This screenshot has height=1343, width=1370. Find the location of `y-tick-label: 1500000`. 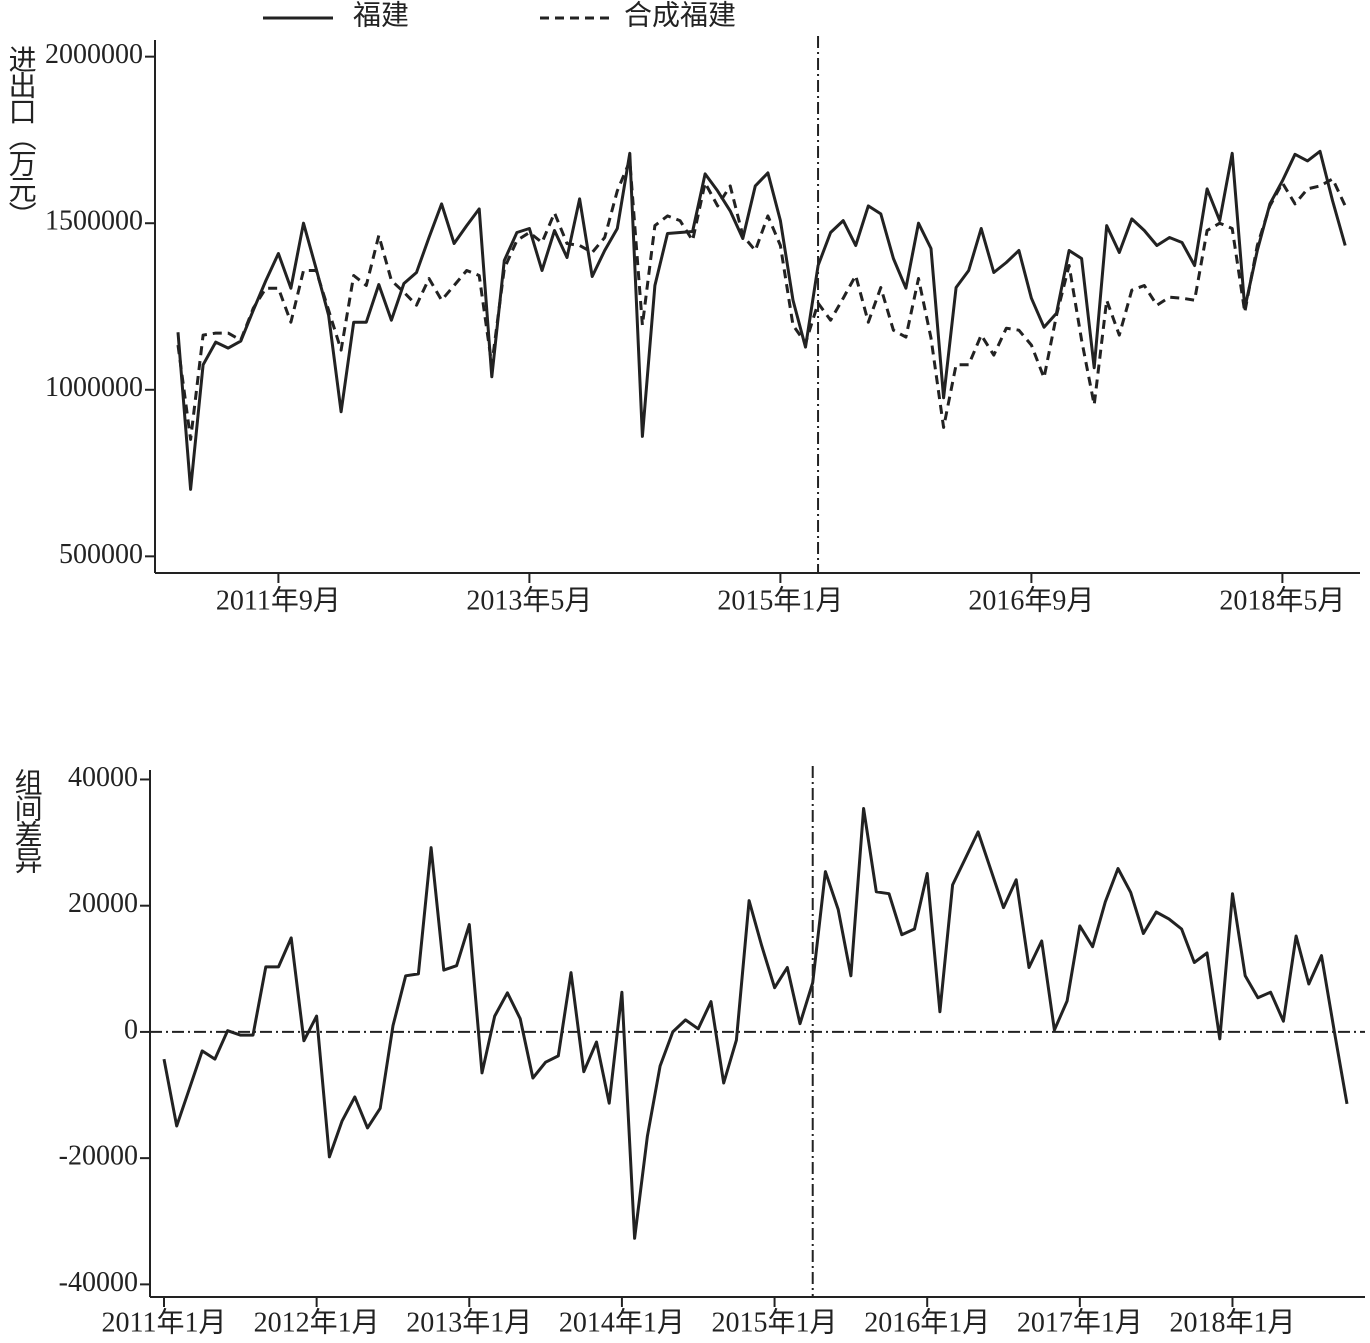

y-tick-label: 1500000 is located at coordinates (94, 221).